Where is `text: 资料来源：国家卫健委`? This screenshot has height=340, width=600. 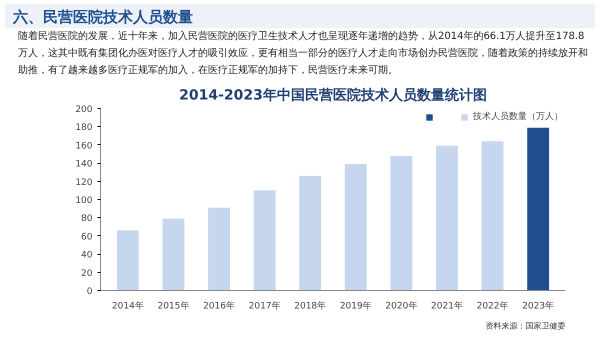
text: 资料来源：国家卫健委 is located at coordinates (526, 326).